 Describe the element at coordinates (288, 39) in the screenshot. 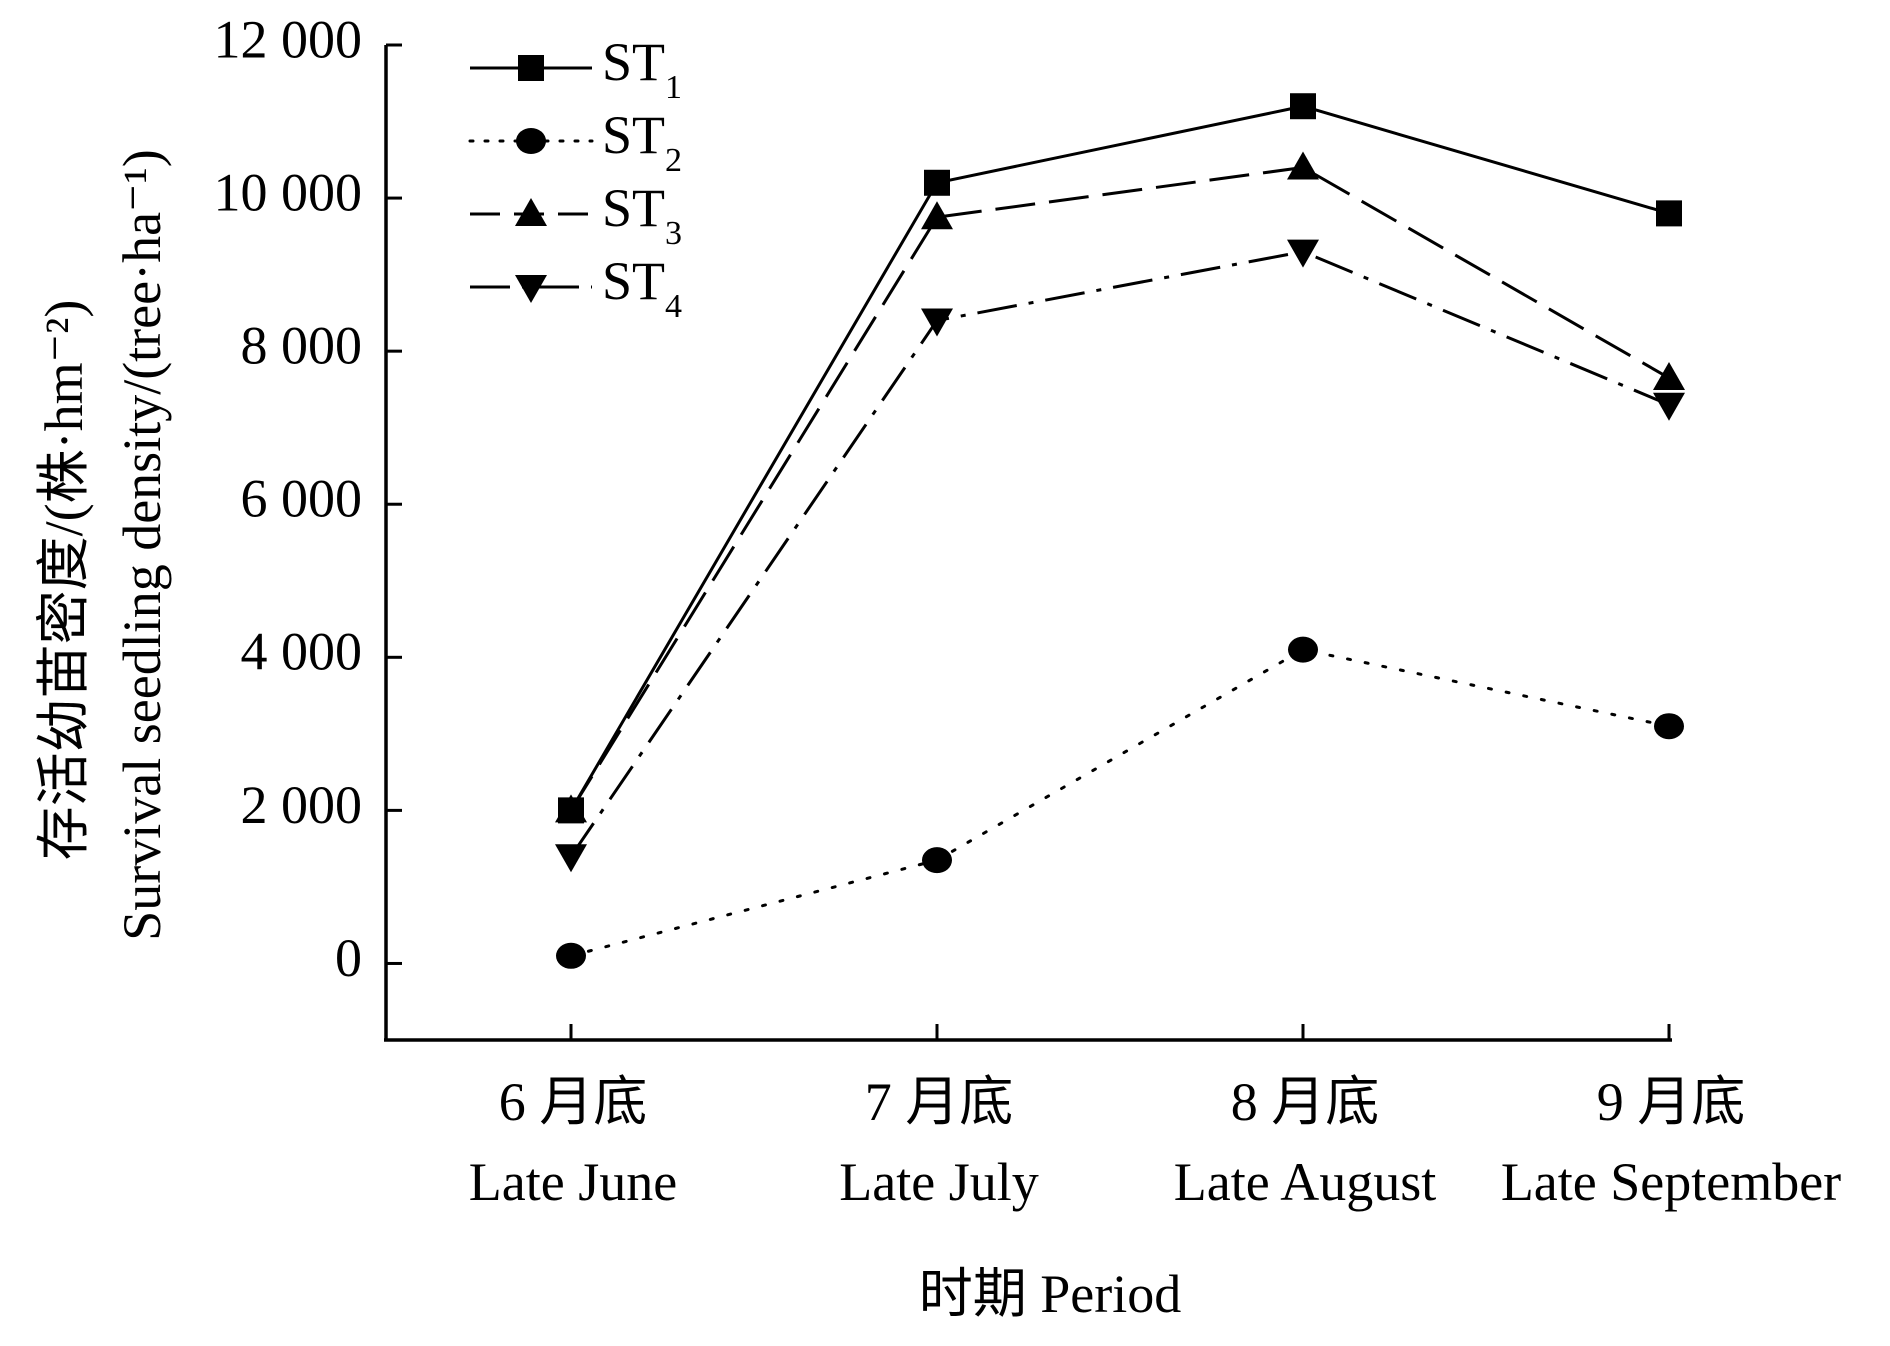

I see `y-tick-label: 12 000` at that location.